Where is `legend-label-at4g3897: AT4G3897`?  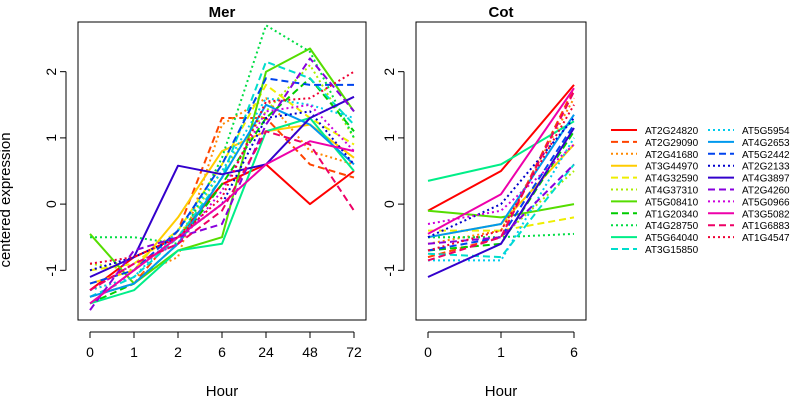 legend-label-at4g3897: AT4G3897 is located at coordinates (766, 179).